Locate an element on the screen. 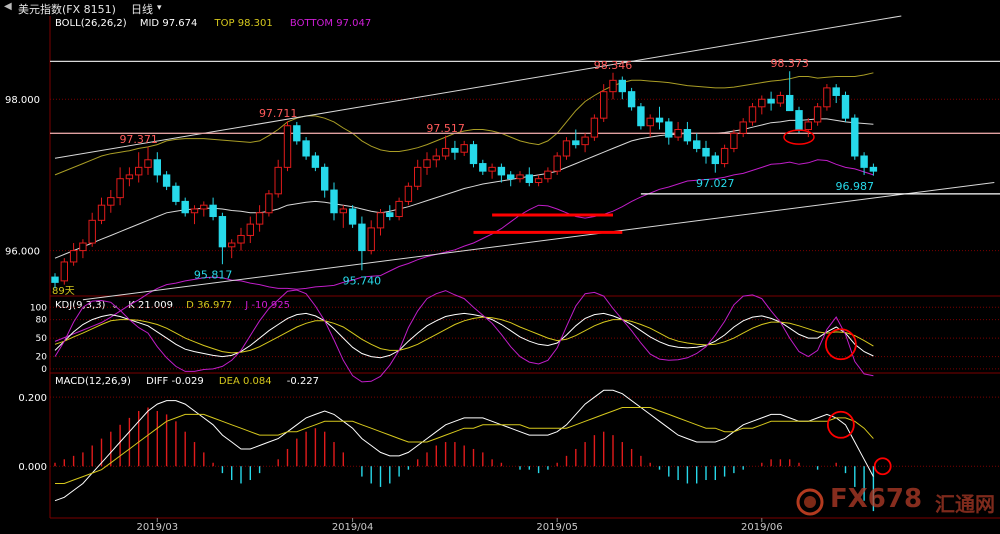 Image resolution: width=1000 pixels, height=534 pixels. macd-dea-label: DEA is located at coordinates (229, 381).